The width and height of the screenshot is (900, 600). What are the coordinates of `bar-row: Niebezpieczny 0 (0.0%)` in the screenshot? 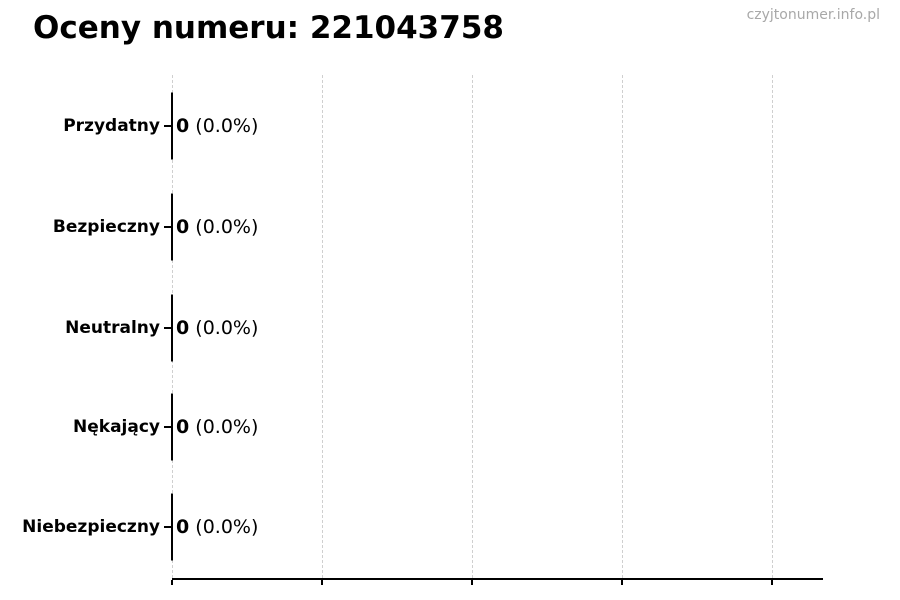 It's located at (422, 526).